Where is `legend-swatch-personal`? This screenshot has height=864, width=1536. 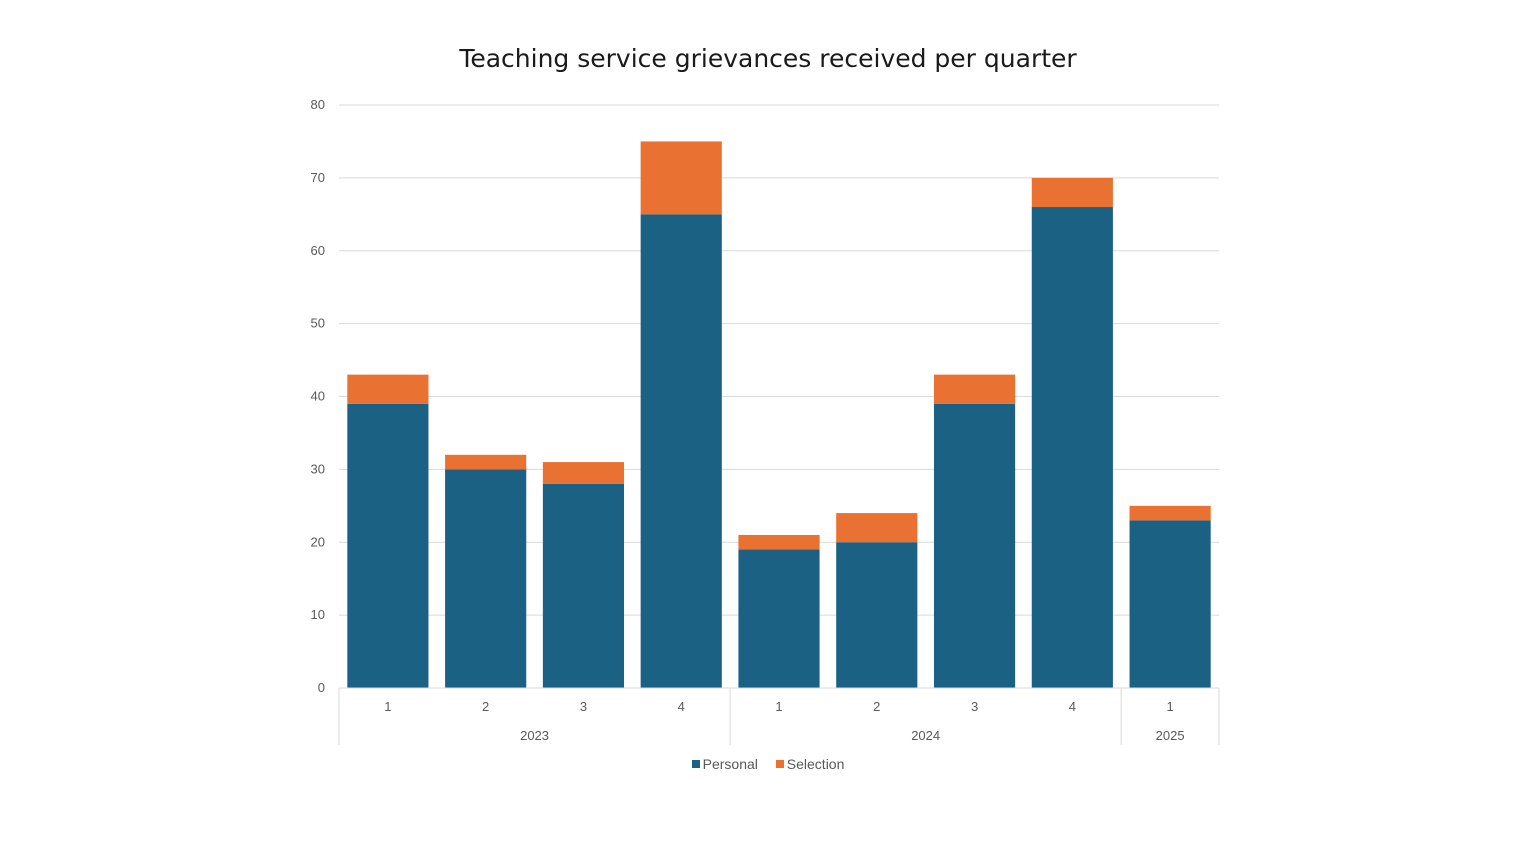
legend-swatch-personal is located at coordinates (695, 764).